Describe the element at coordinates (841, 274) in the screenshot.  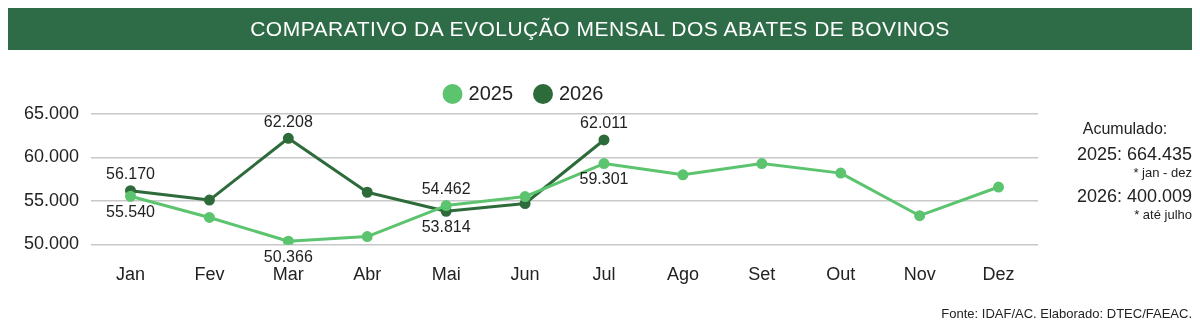
I see `x-tick-label: Out` at that location.